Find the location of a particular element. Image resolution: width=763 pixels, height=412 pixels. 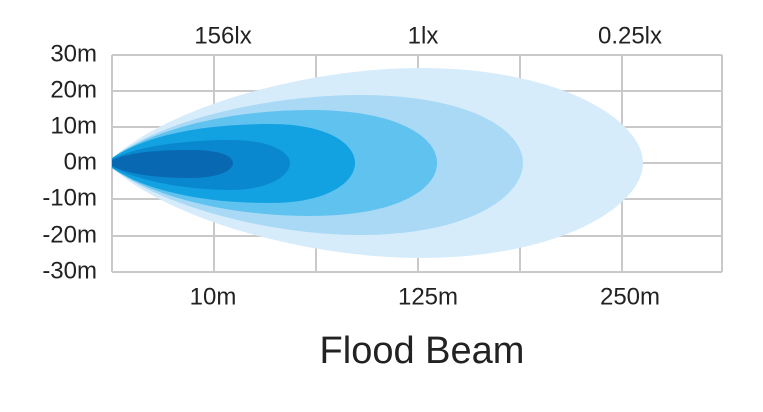

x-label: 250m is located at coordinates (630, 296).